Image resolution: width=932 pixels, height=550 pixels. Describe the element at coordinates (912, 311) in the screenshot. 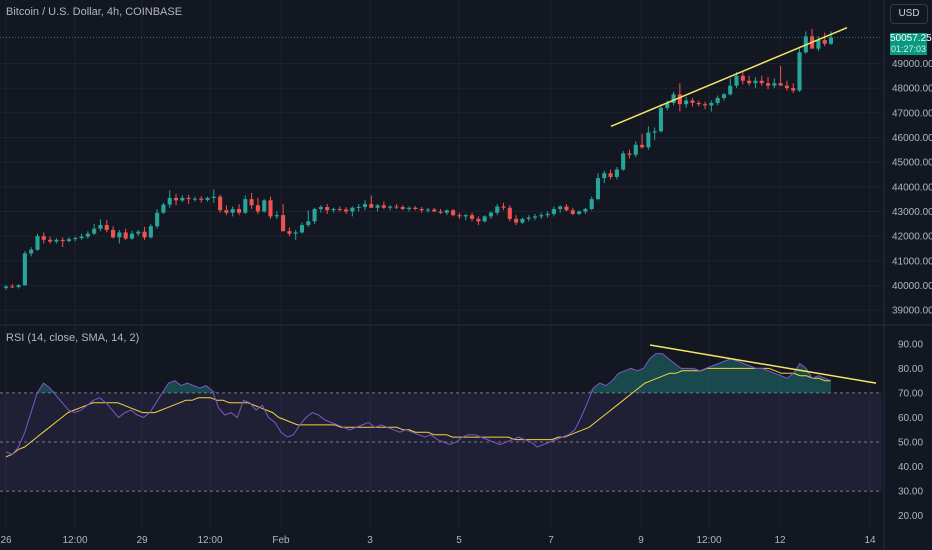

I see `price-axis-label: 39000.00` at that location.